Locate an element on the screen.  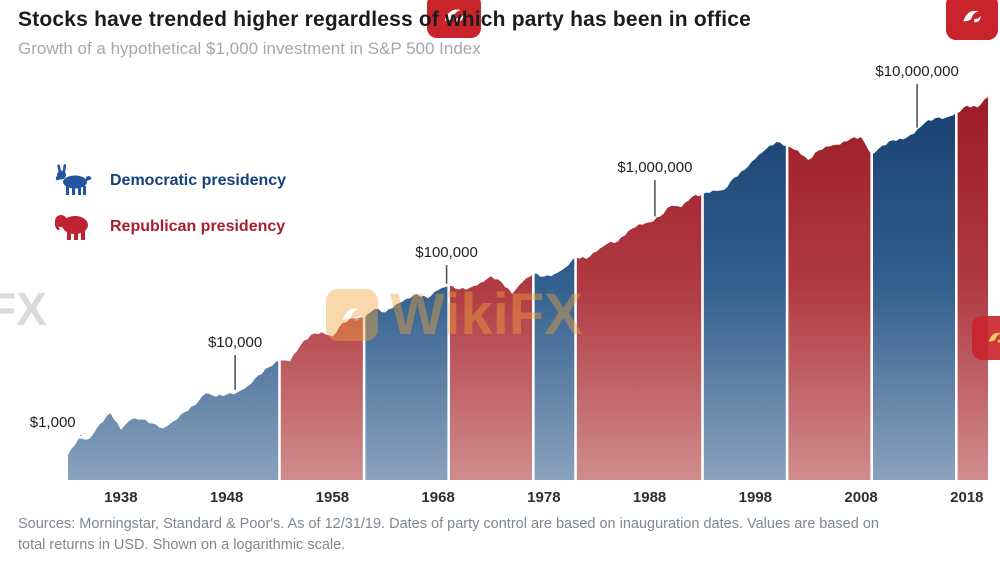
legend-republican-label: Republican presidency is located at coordinates (198, 226).